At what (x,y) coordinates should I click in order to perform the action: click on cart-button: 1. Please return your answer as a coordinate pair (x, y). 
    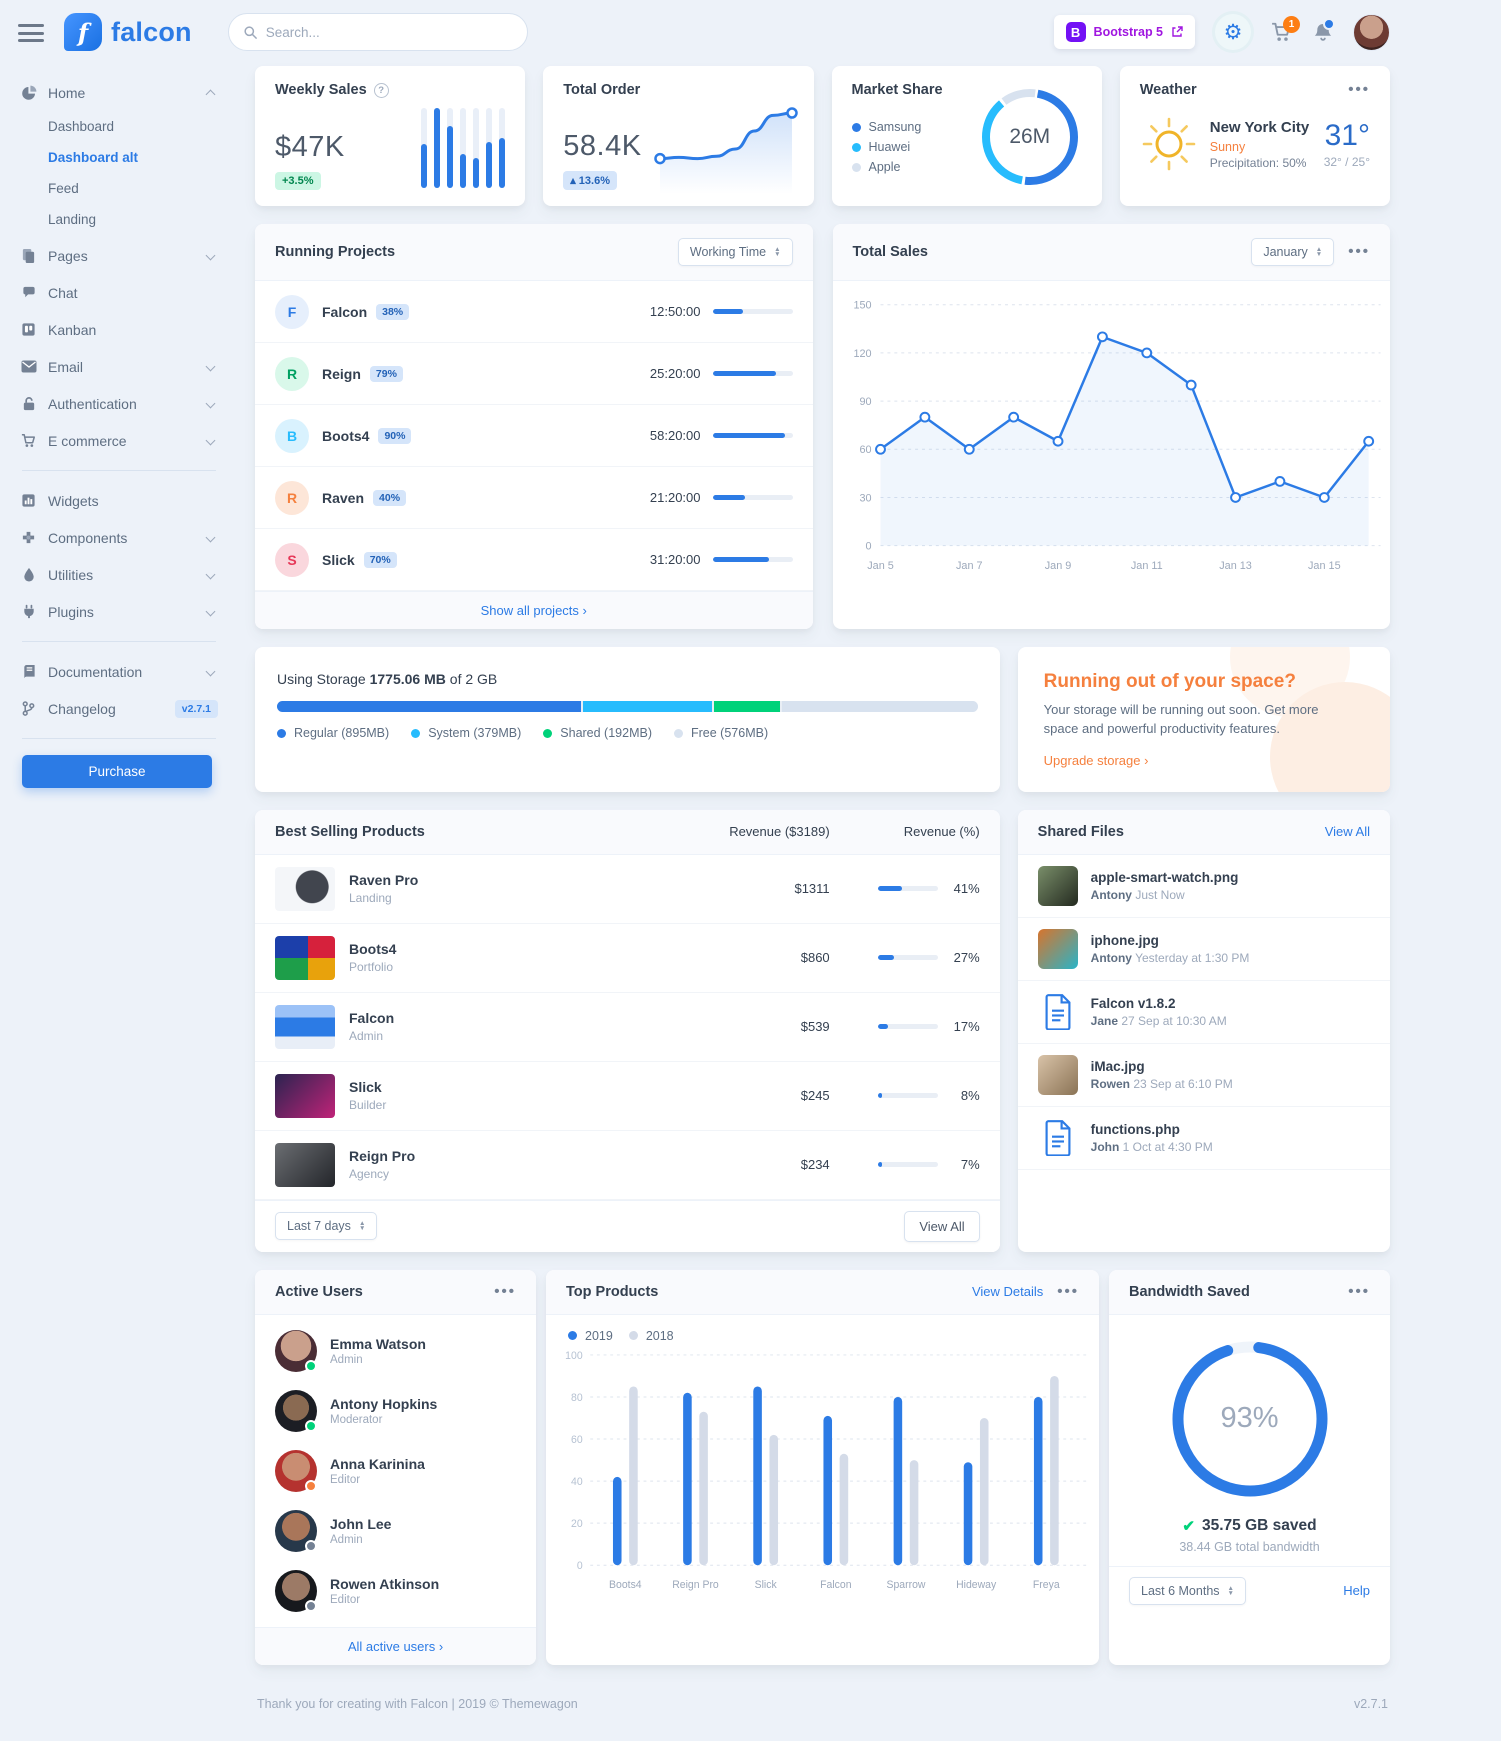
    Looking at the image, I should click on (1285, 29).